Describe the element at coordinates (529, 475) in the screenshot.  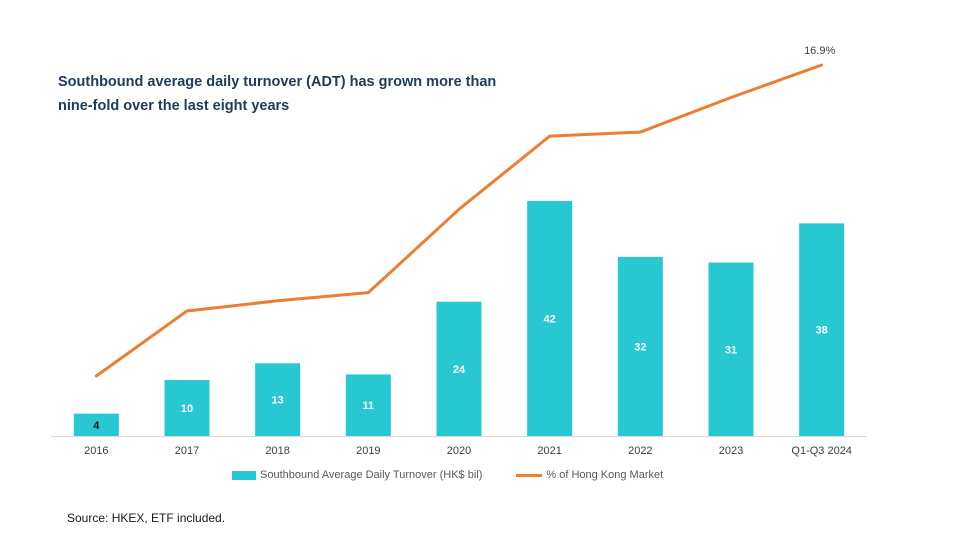
I see `legend-line-swatch` at that location.